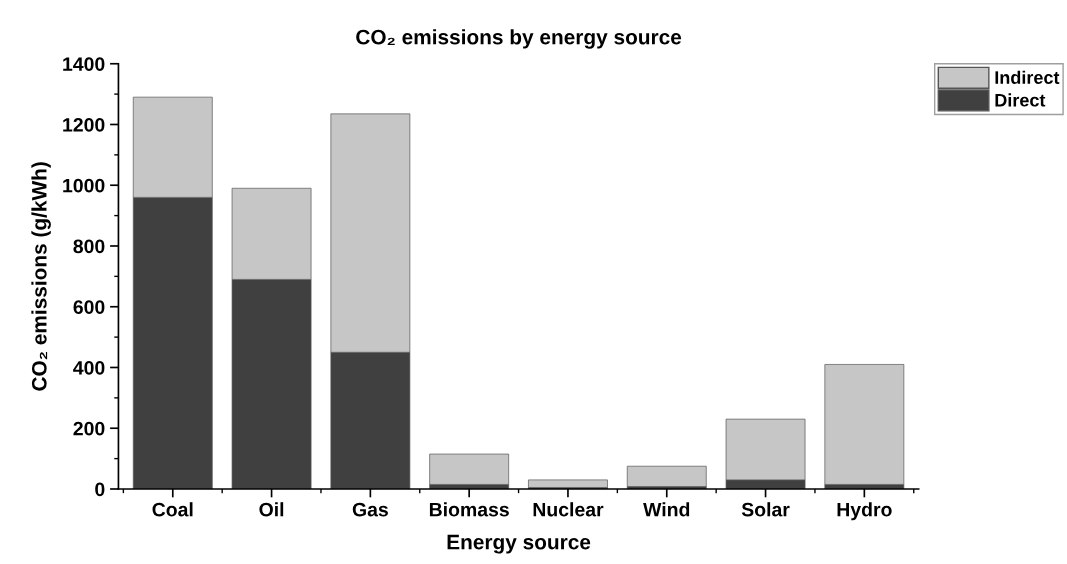 The height and width of the screenshot is (564, 1067). Describe the element at coordinates (100, 489) in the screenshot. I see `y-tick-label: 0` at that location.